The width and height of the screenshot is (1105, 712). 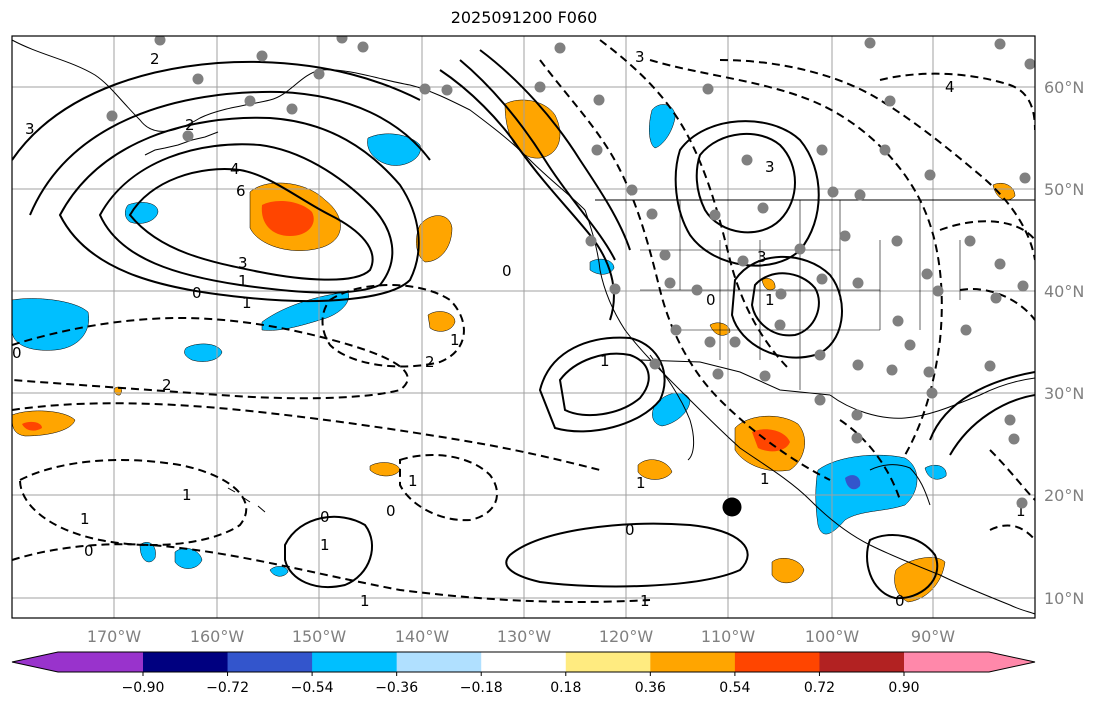 I want to click on colorbar-outline, so click(x=523, y=662).